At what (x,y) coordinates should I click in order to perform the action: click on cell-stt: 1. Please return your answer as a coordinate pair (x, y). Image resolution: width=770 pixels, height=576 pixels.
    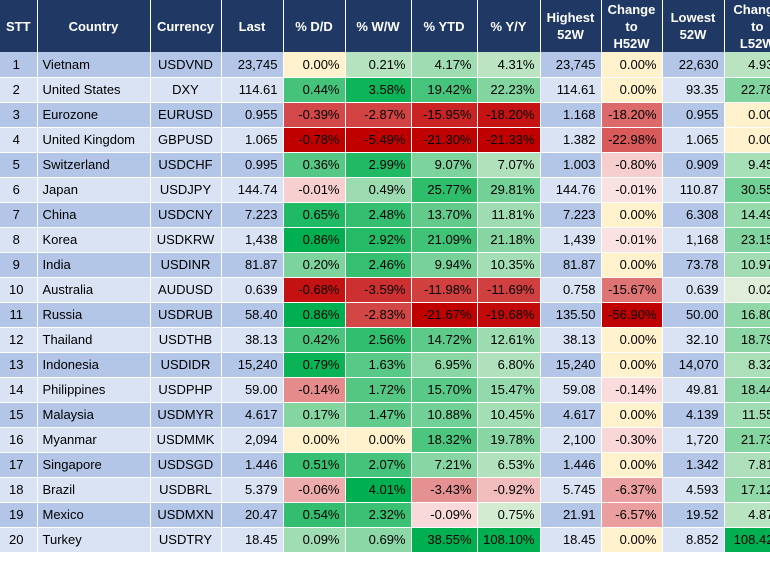
    Looking at the image, I should click on (19, 65).